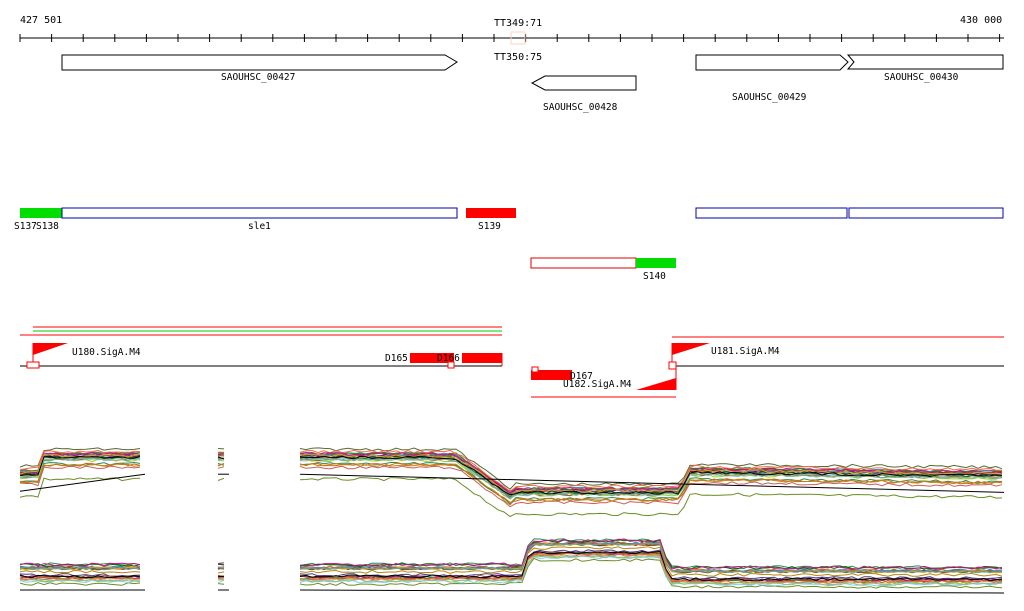  Describe the element at coordinates (656, 384) in the screenshot. I see `promoter-flag-u182` at that location.